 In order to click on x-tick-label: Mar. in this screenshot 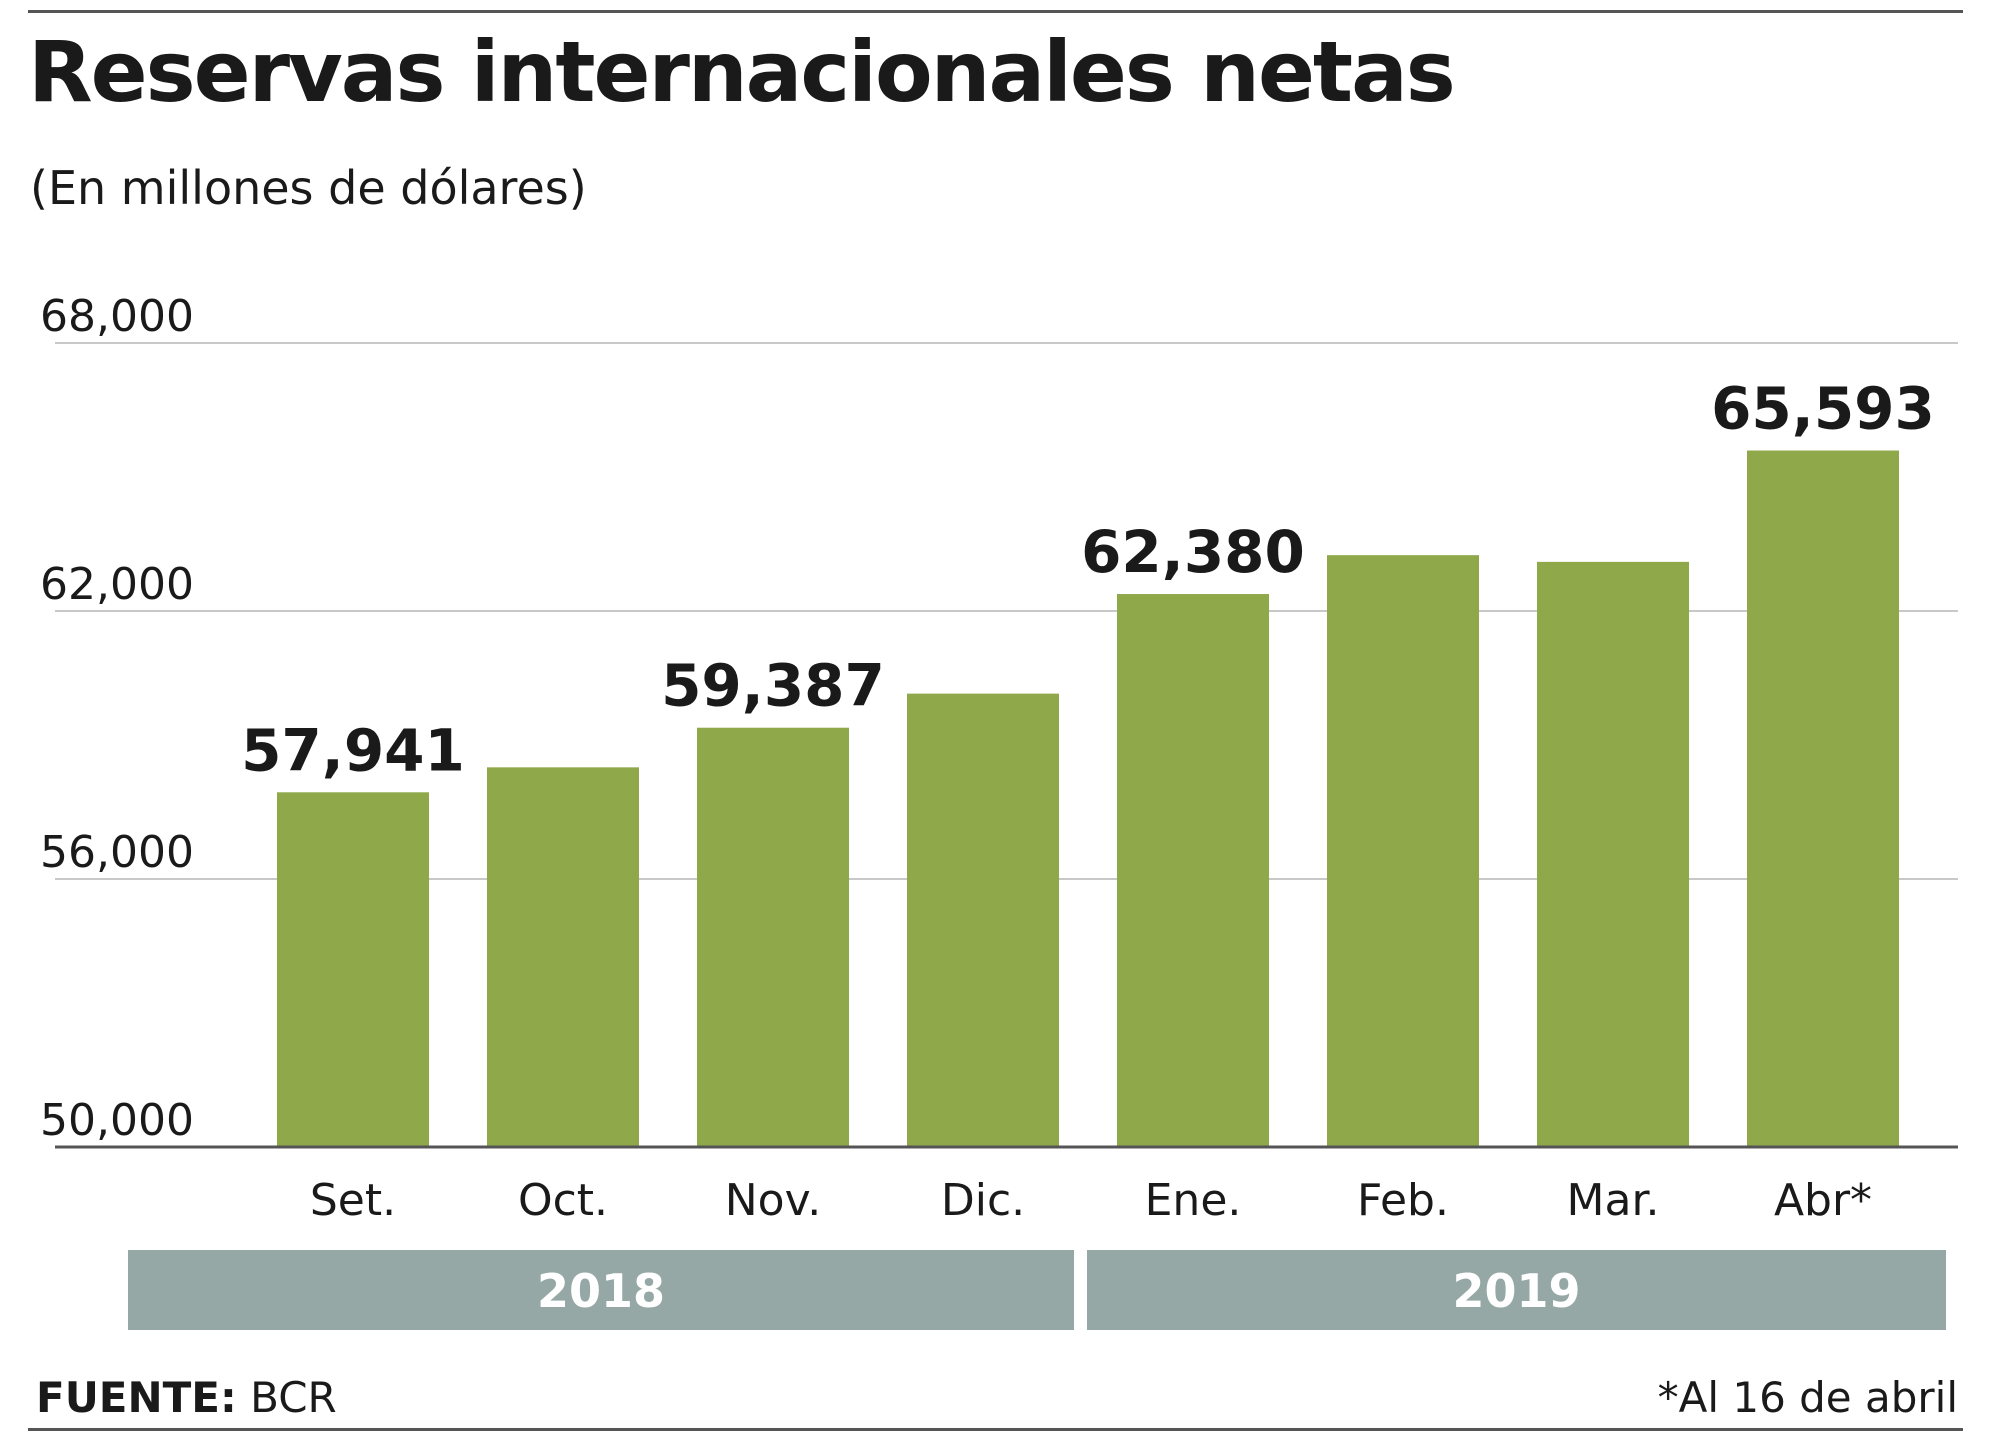, I will do `click(1613, 1200)`.